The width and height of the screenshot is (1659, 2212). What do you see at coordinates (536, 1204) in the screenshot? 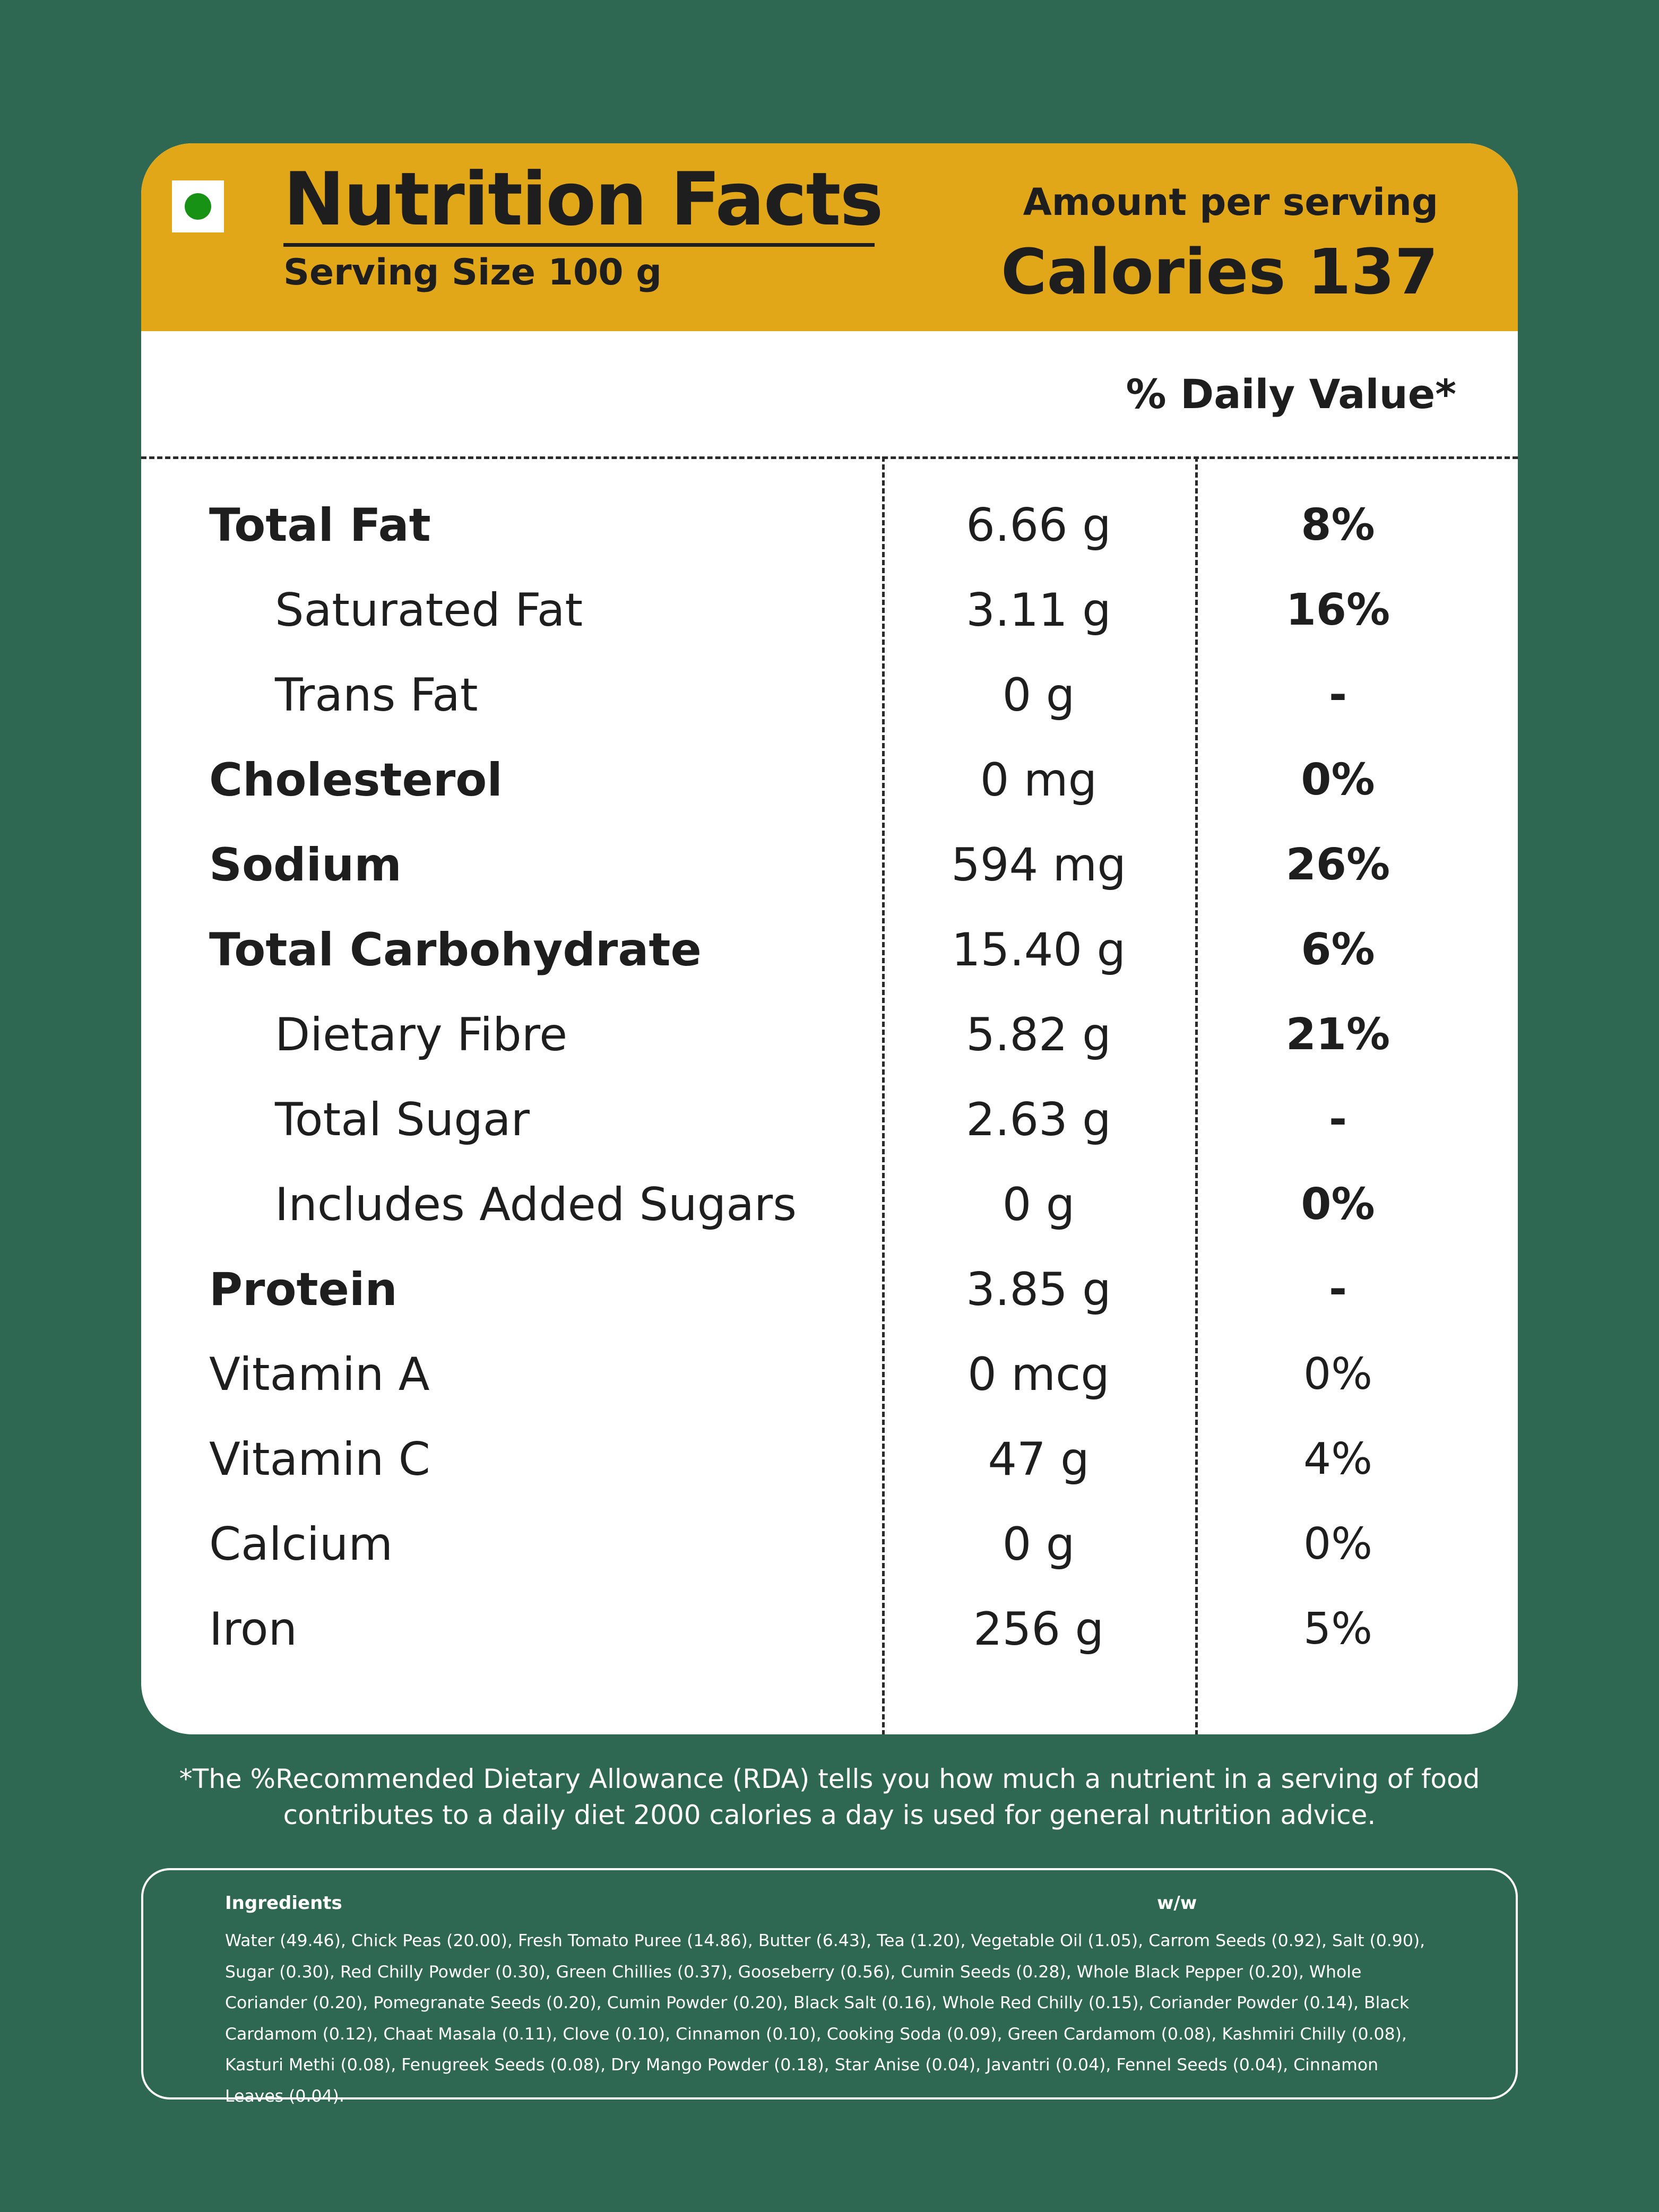
I see `nutrient-name: Includes Added Sugars` at bounding box center [536, 1204].